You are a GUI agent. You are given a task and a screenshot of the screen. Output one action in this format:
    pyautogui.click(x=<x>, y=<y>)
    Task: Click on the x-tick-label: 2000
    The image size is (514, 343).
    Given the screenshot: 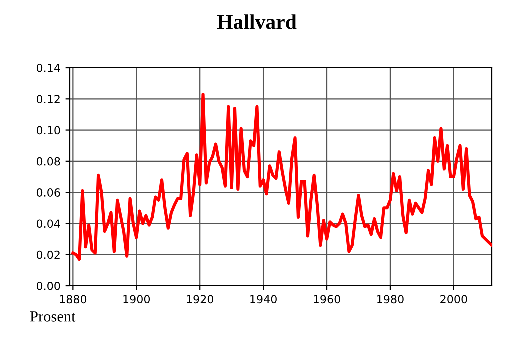 What is the action you would take?
    pyautogui.click(x=454, y=299)
    